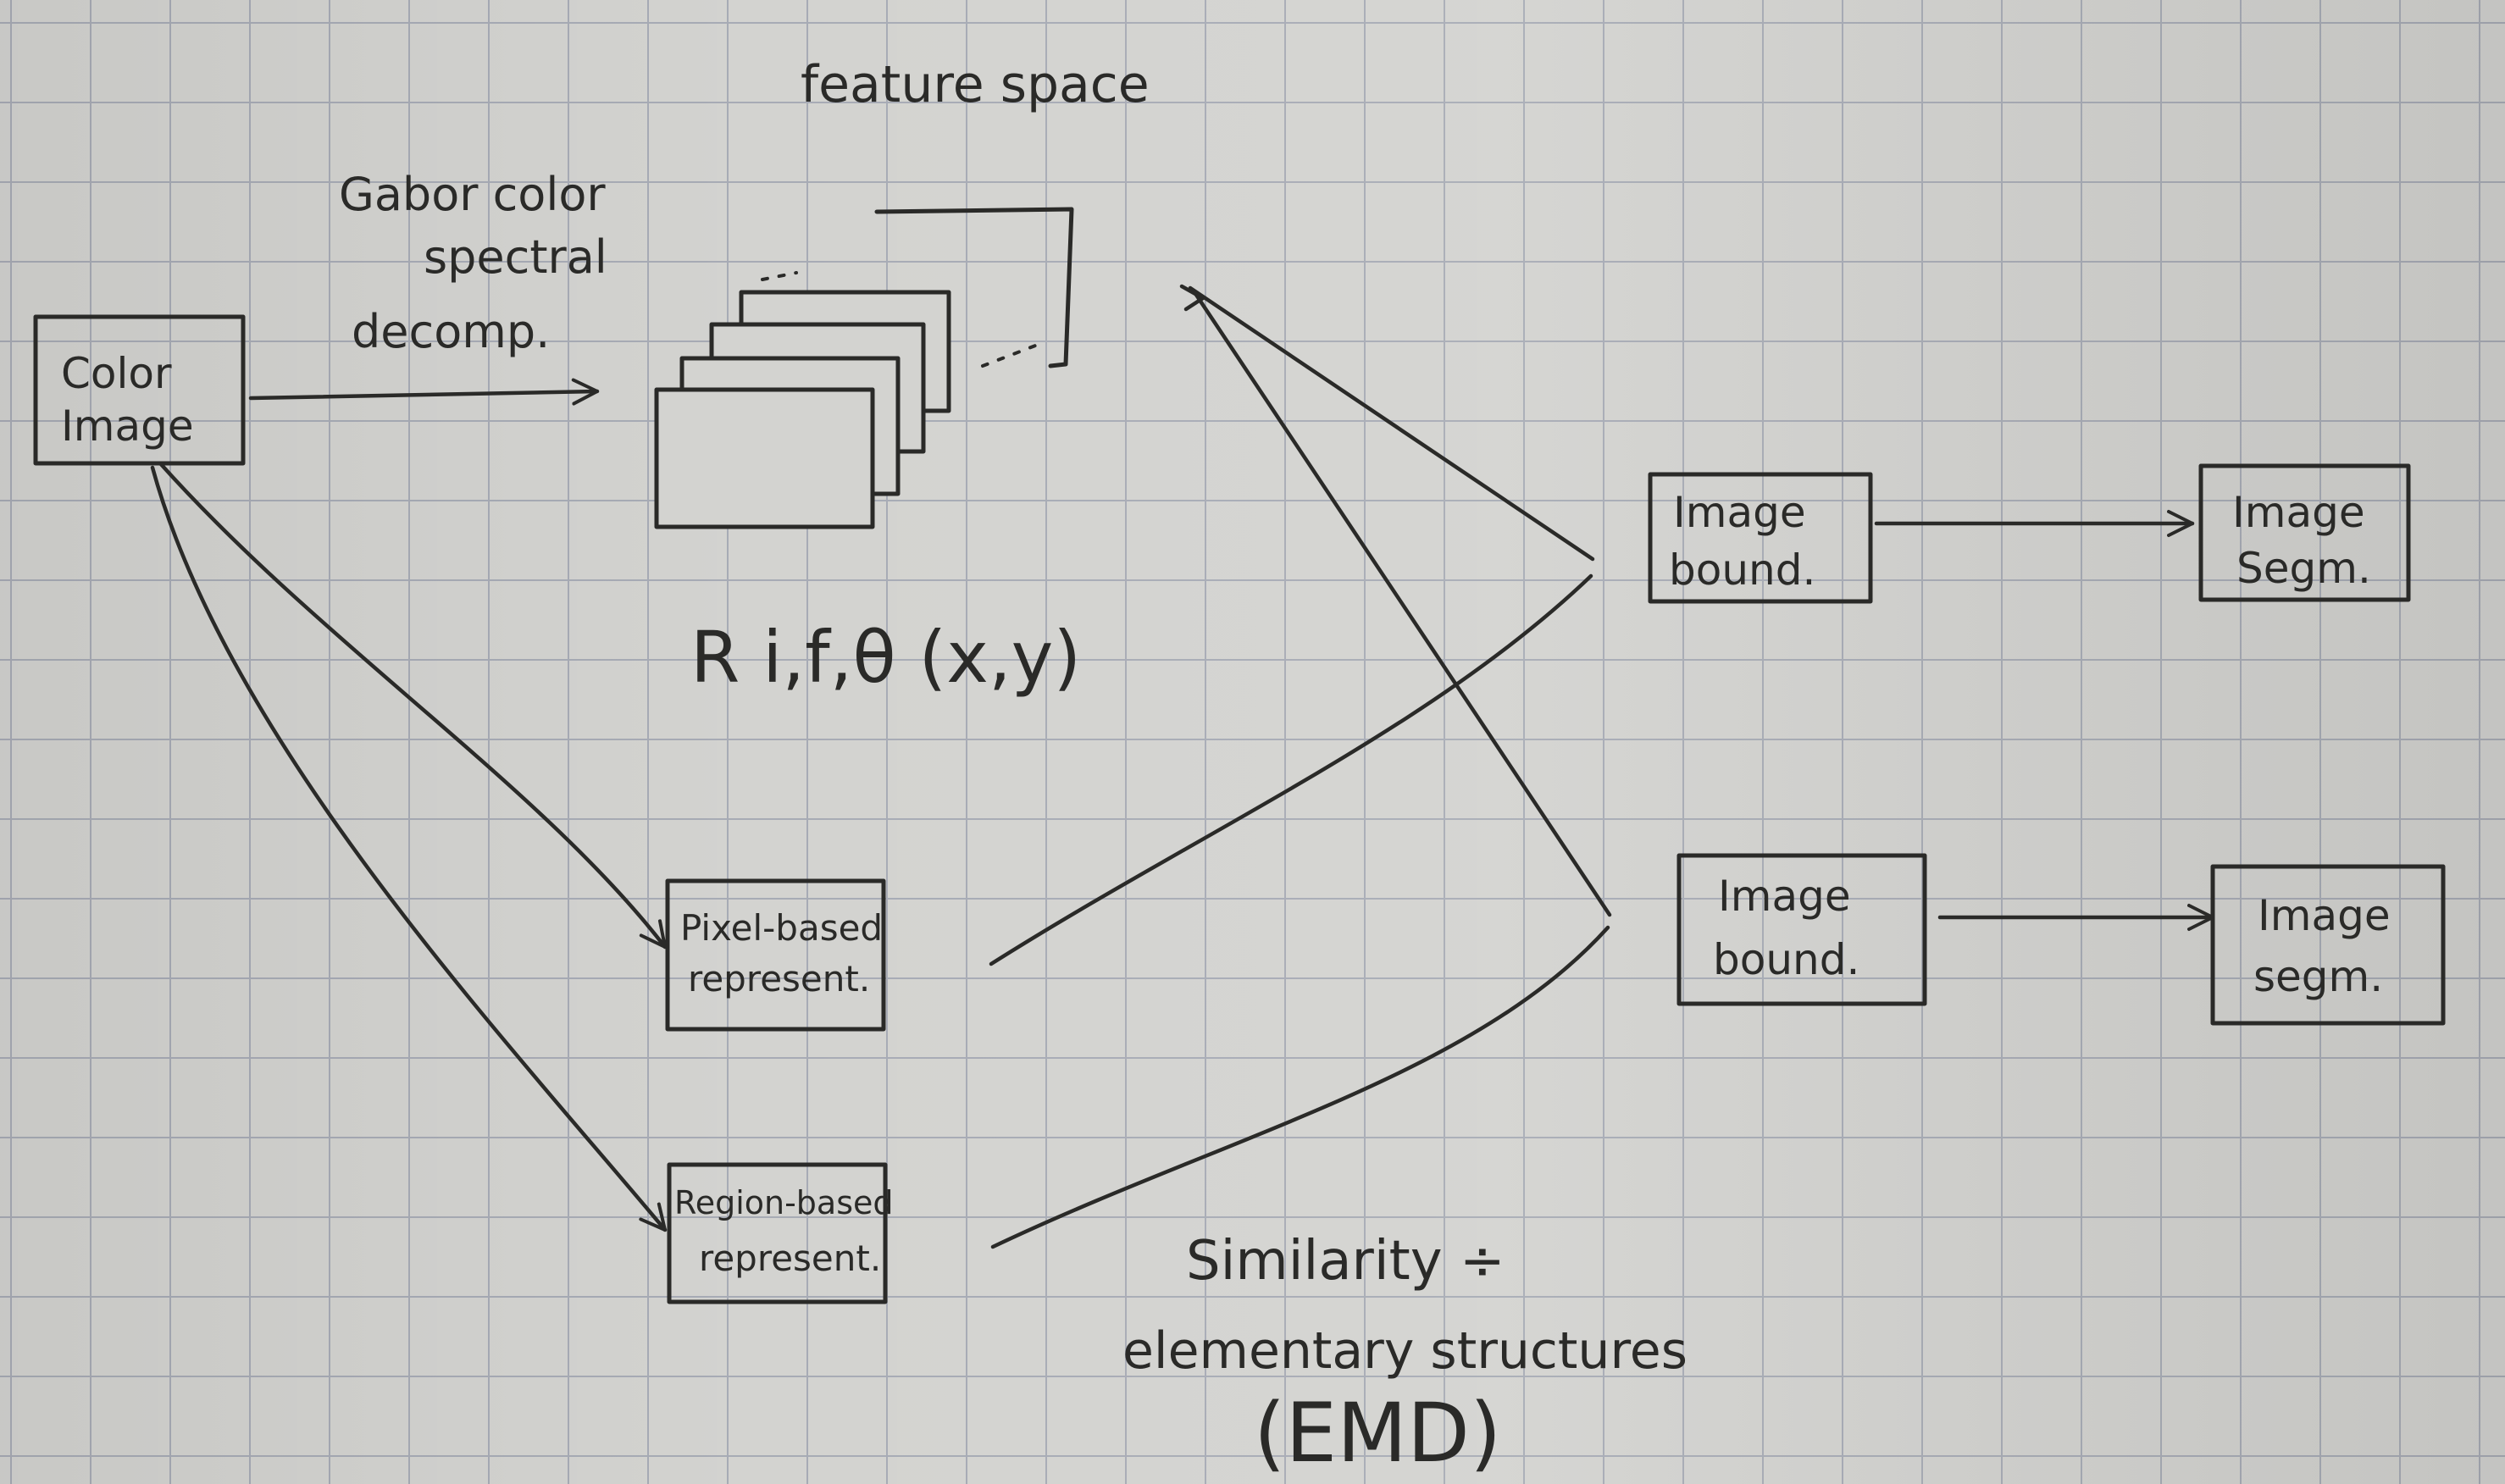  What do you see at coordinates (779, 978) in the screenshot?
I see `pixel-based-label-line2: represent.` at bounding box center [779, 978].